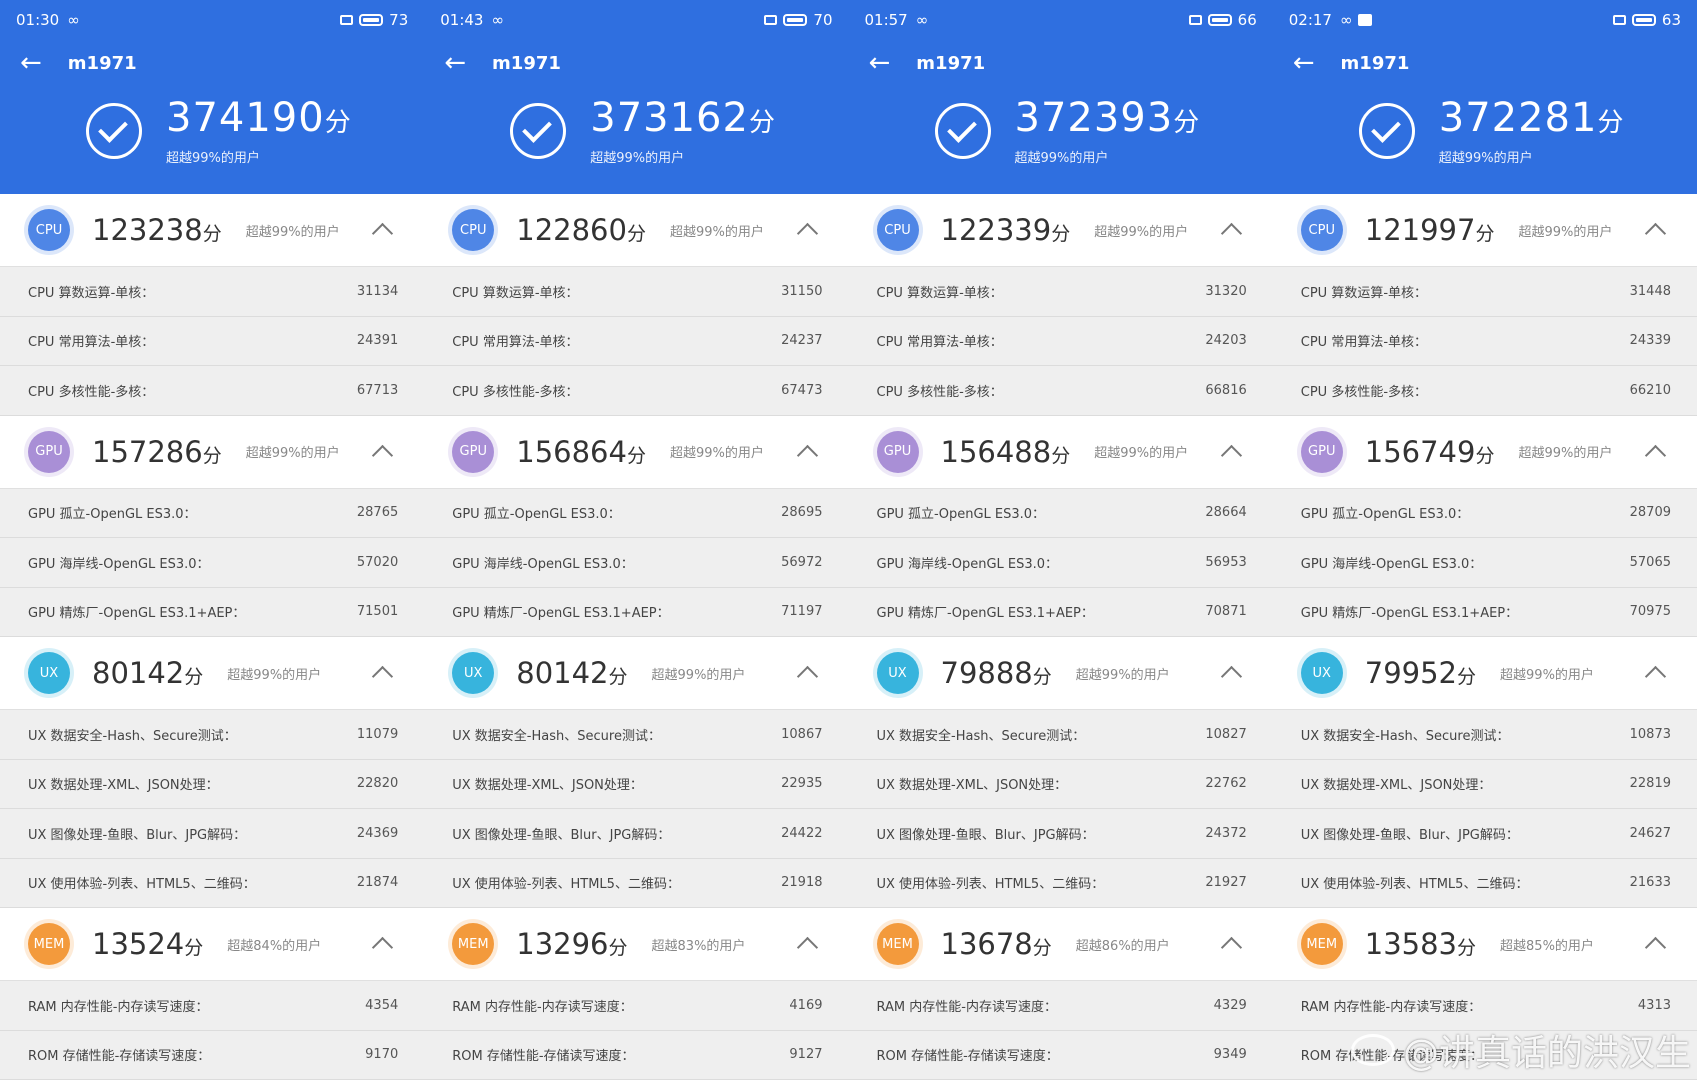 This screenshot has height=1080, width=1697. I want to click on status-time: 01:57, so click(886, 20).